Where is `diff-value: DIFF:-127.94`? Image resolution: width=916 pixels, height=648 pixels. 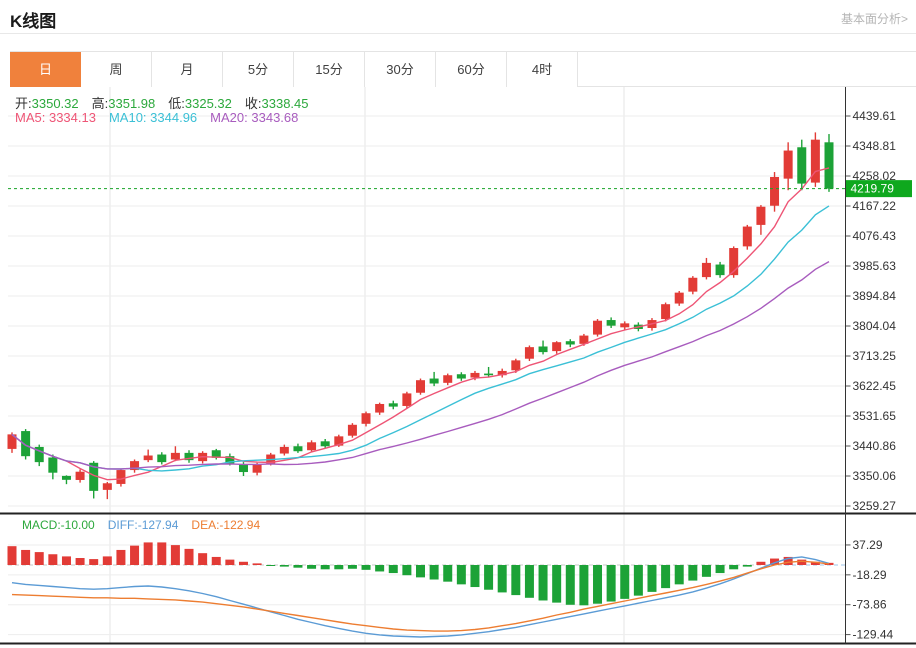
diff-value: DIFF:-127.94 is located at coordinates (143, 525).